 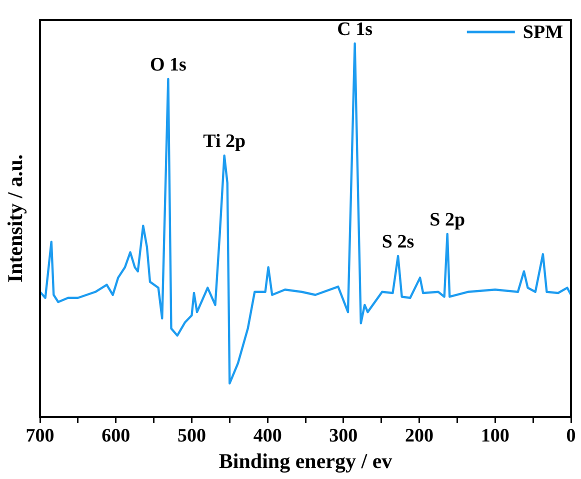 I want to click on annotation: S 2p, so click(x=448, y=219).